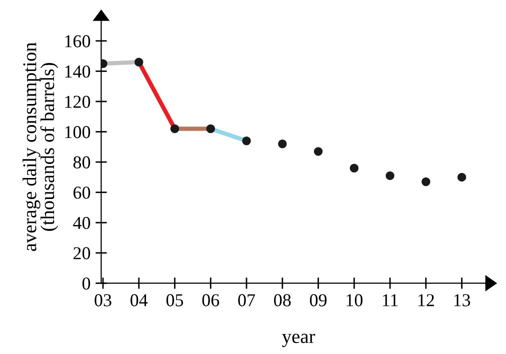 This screenshot has height=354, width=506. What do you see at coordinates (86, 283) in the screenshot?
I see `y-tick-label: 0` at bounding box center [86, 283].